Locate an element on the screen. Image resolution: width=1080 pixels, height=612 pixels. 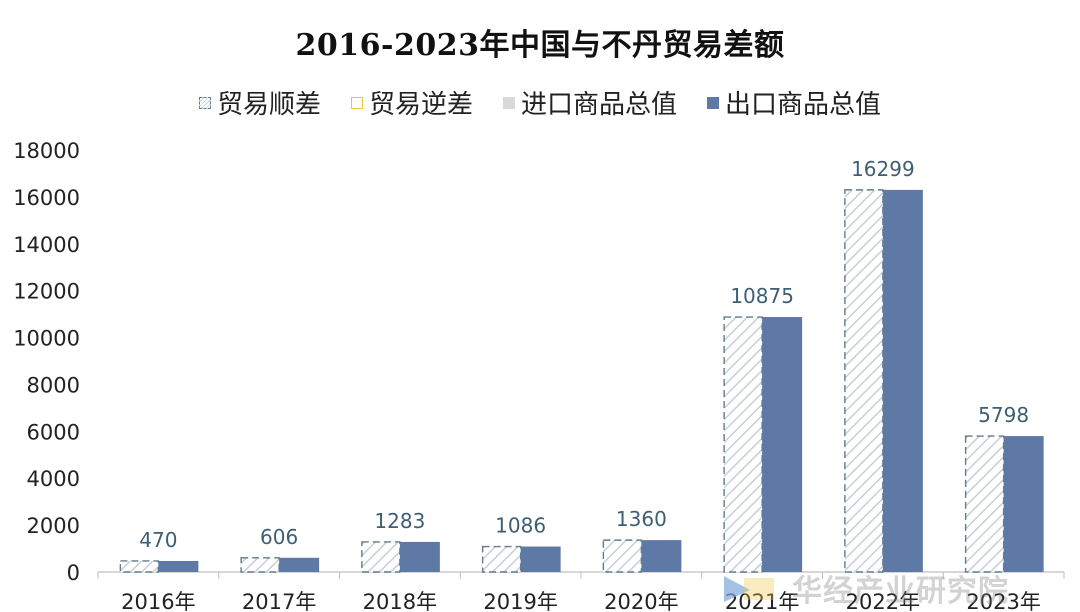
legend-swatch-export is located at coordinates (713, 102).